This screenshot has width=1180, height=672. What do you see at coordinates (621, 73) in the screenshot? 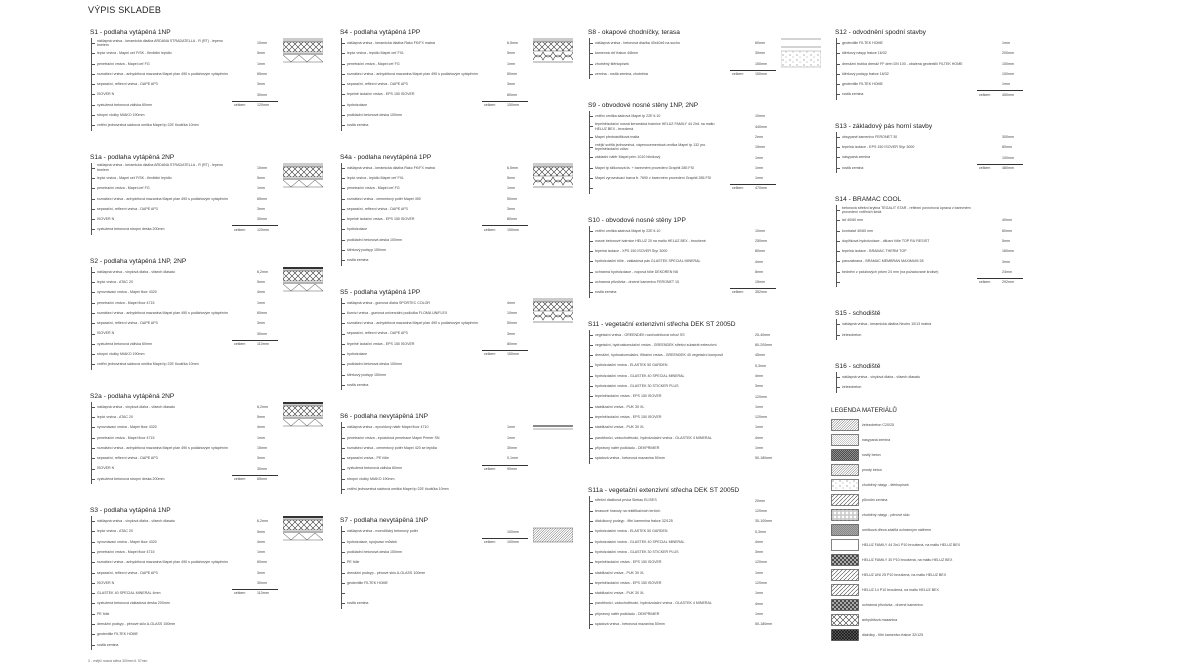
I see `layer-name: zemina - rostlá zemina, zhutněná` at bounding box center [621, 73].